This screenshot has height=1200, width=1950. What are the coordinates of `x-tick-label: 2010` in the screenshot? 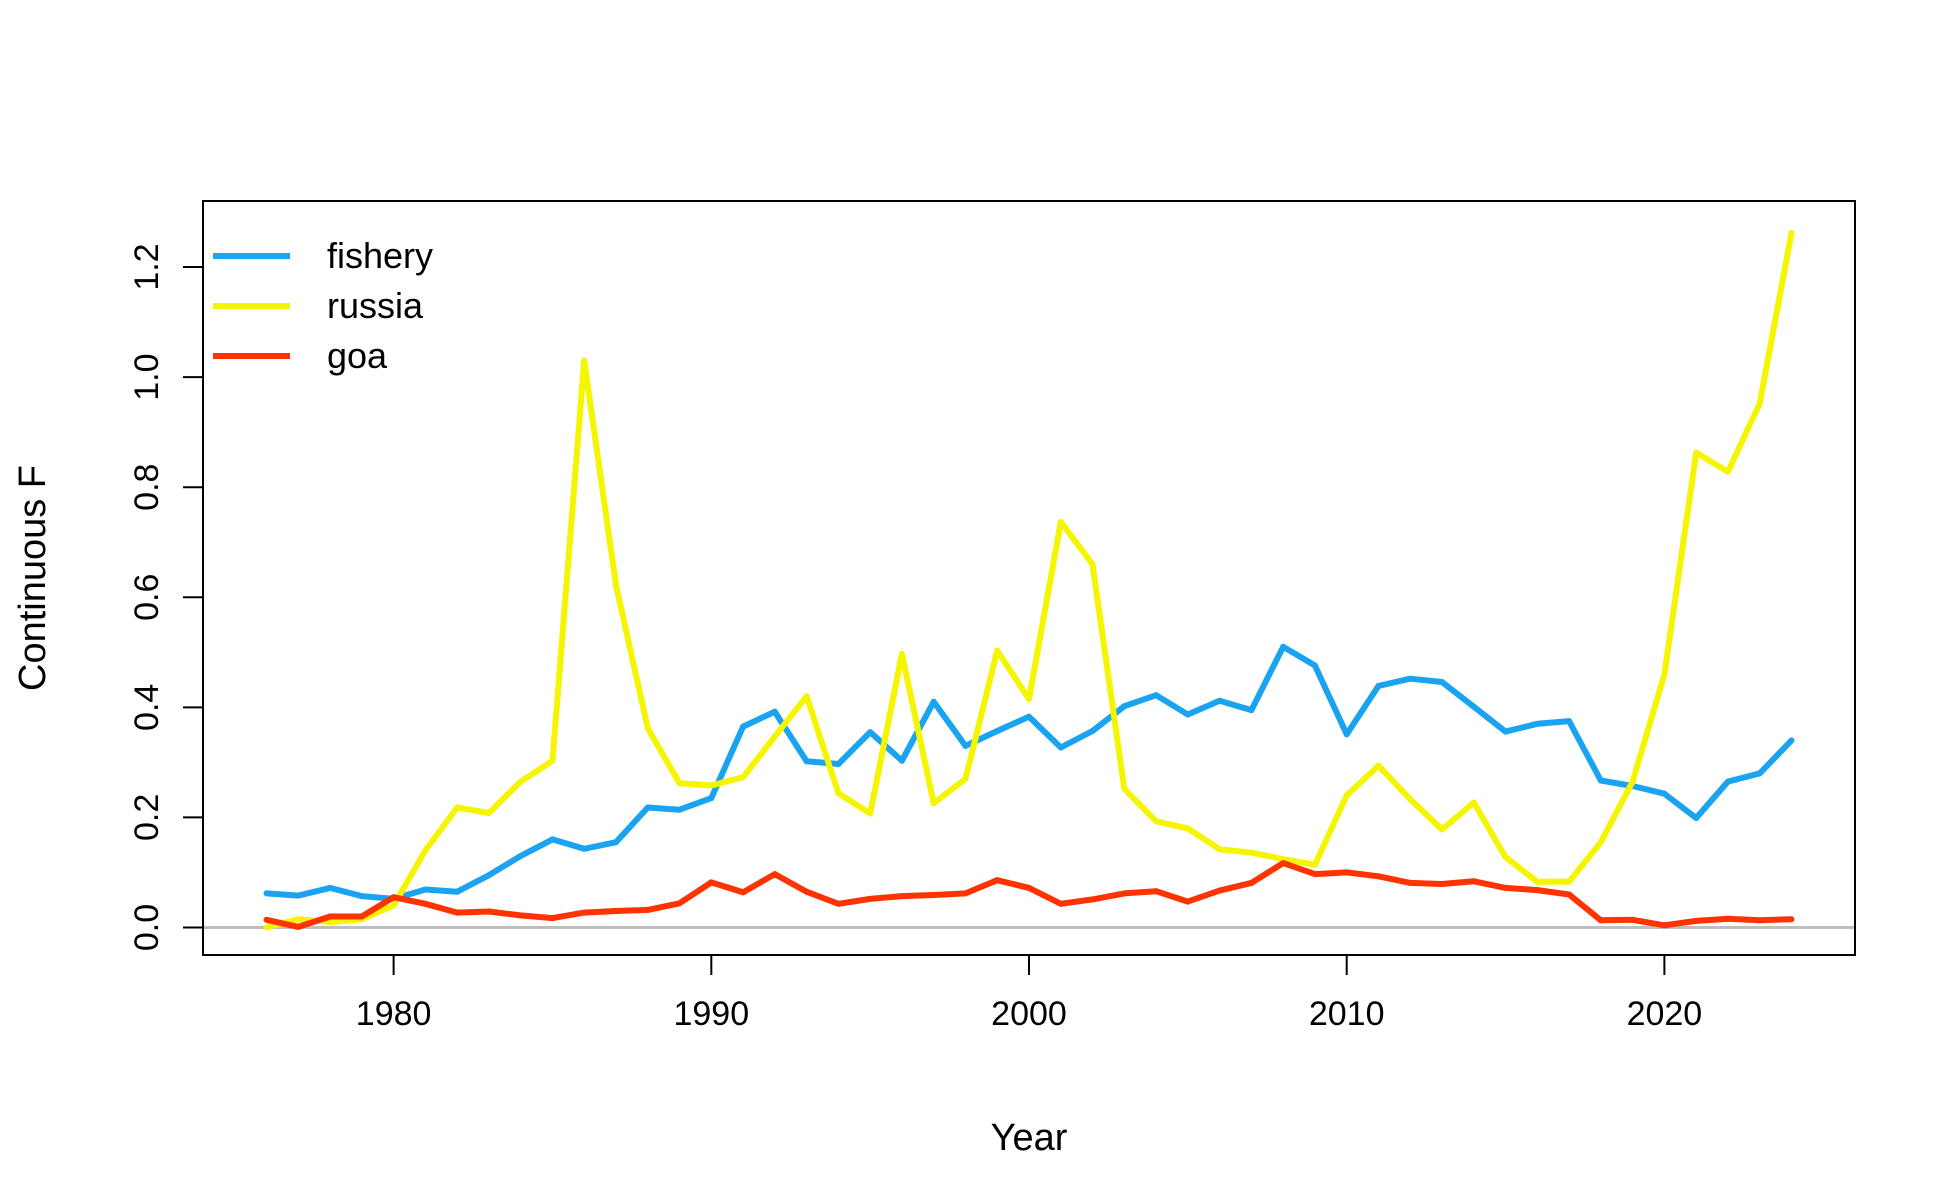 It's located at (1347, 1014).